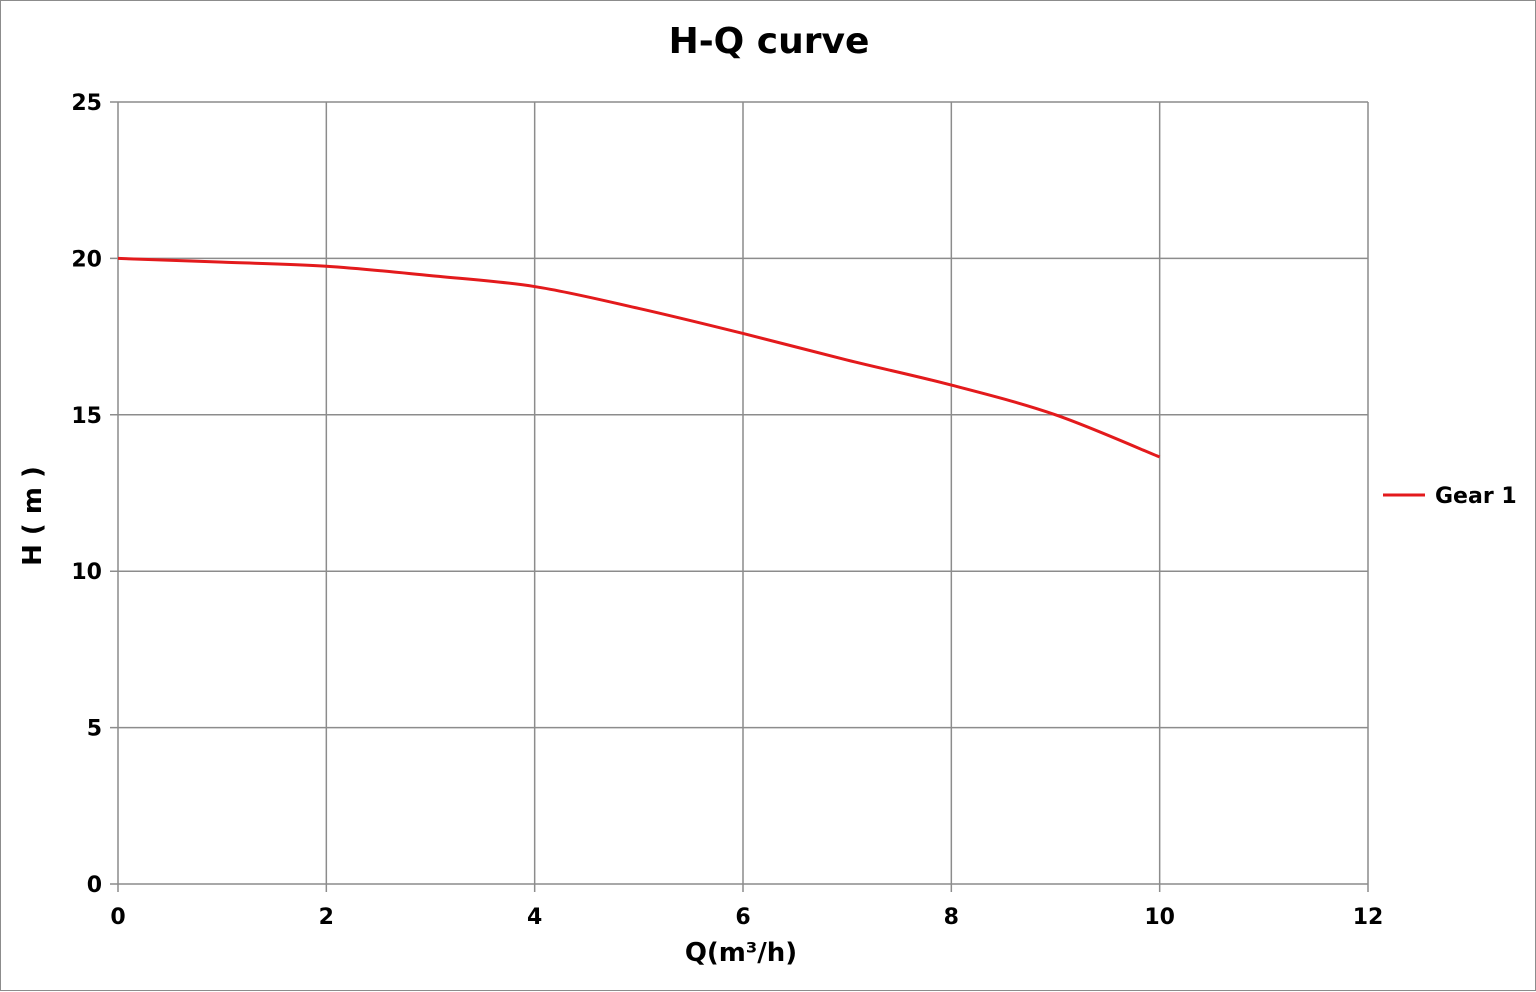 The width and height of the screenshot is (1536, 992). I want to click on series-lines, so click(639, 357).